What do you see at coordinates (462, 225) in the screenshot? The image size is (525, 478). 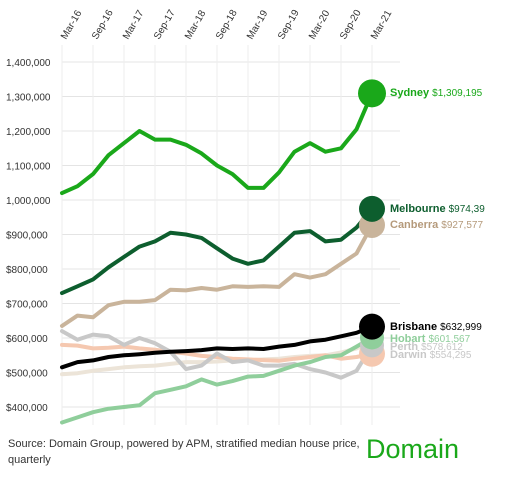 I see `series-value-canberra: $927,577` at bounding box center [462, 225].